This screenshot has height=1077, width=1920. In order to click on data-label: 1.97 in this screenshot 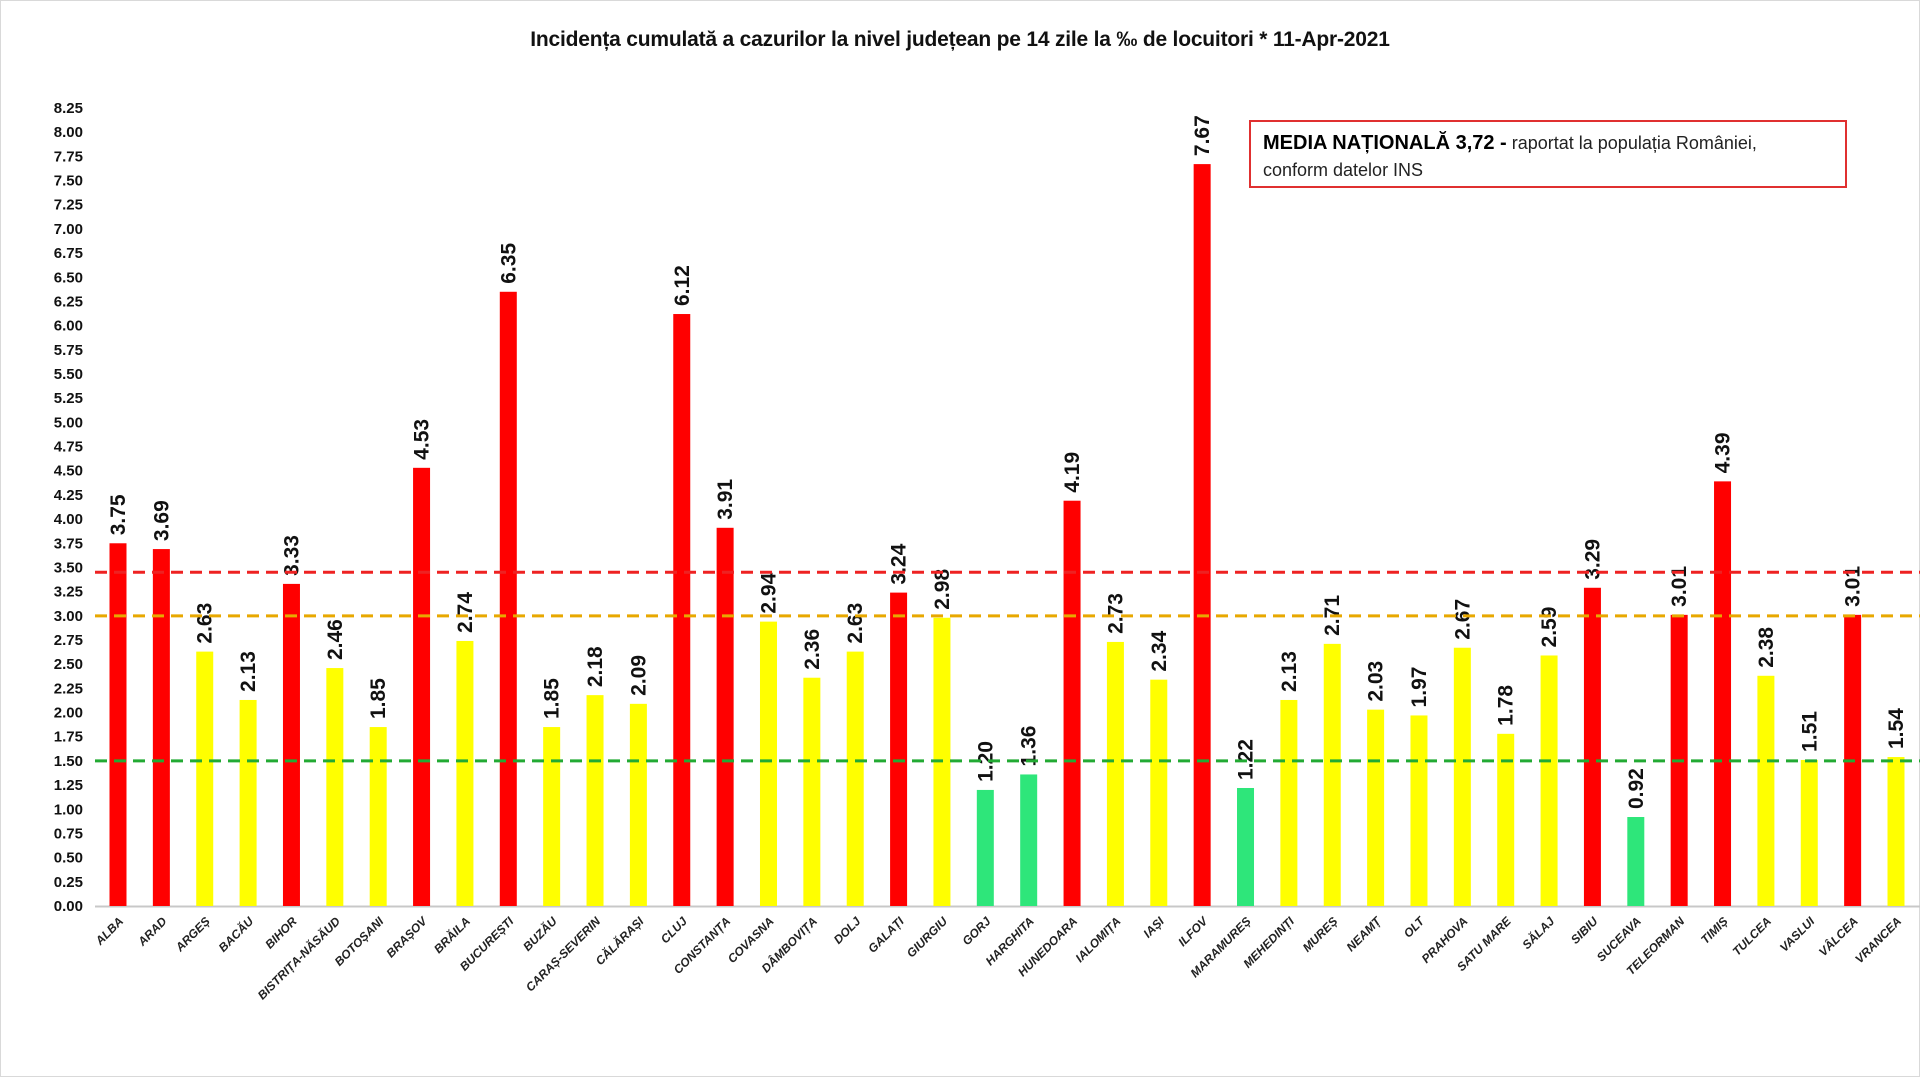, I will do `click(1419, 687)`.